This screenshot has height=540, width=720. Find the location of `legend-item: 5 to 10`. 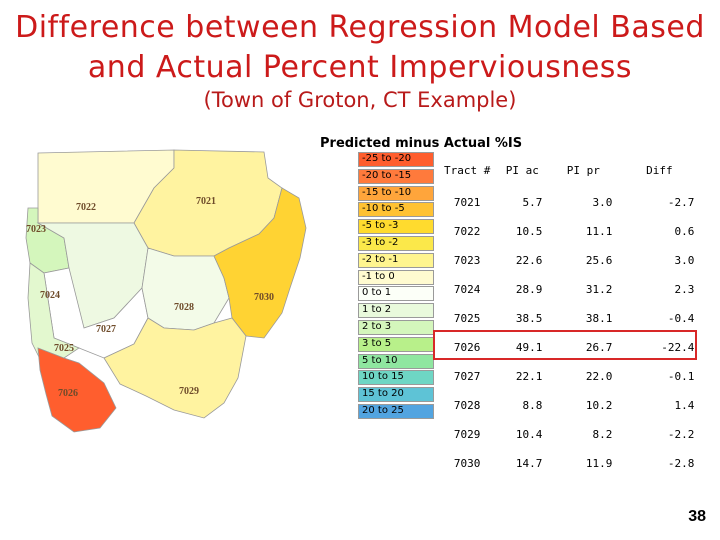

legend-item: 5 to 10 is located at coordinates (398, 361).